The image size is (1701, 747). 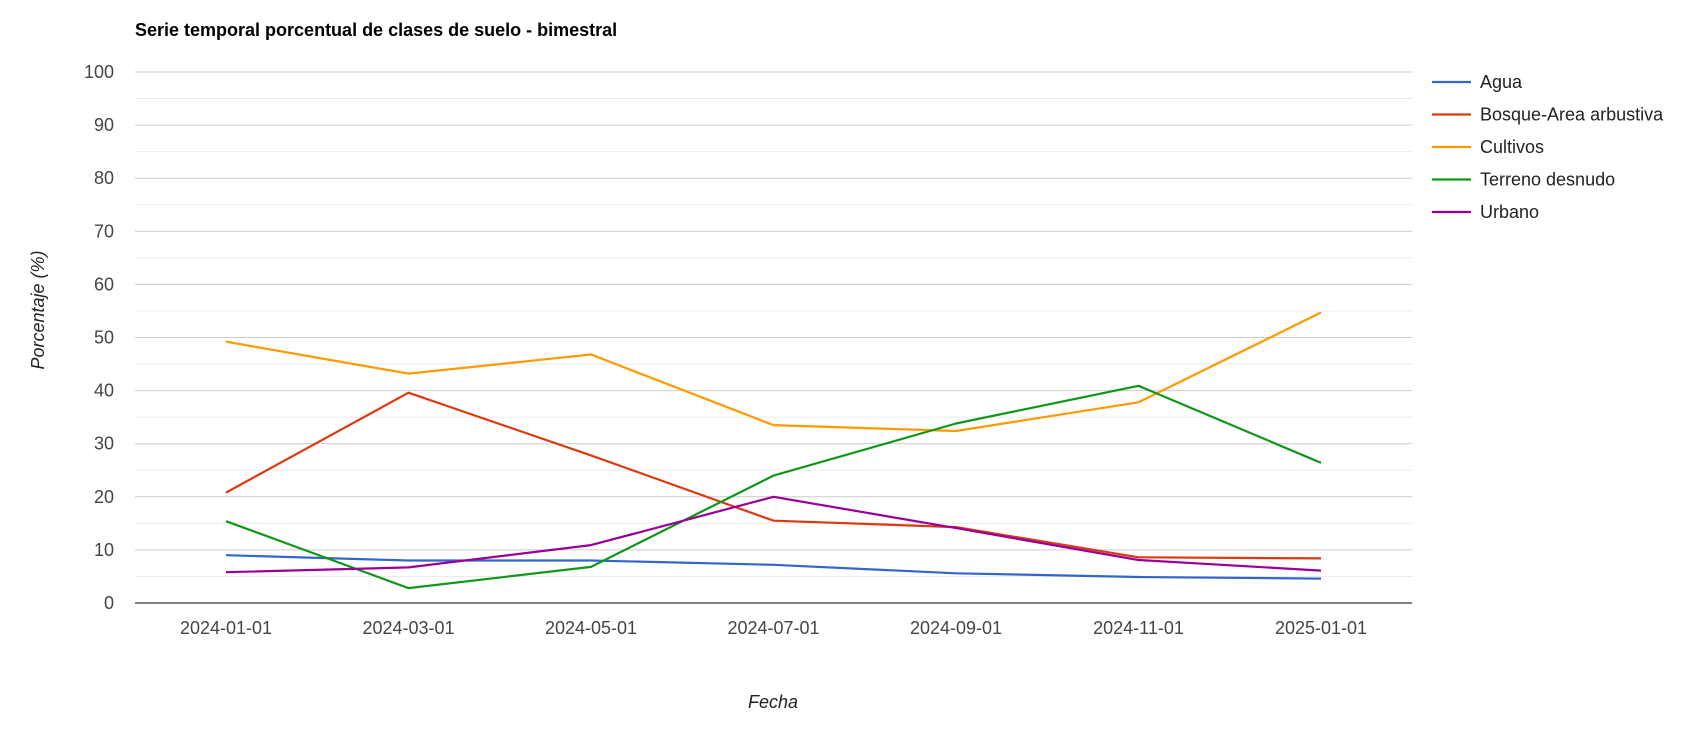 I want to click on y-tick-label: 50, so click(x=104, y=338).